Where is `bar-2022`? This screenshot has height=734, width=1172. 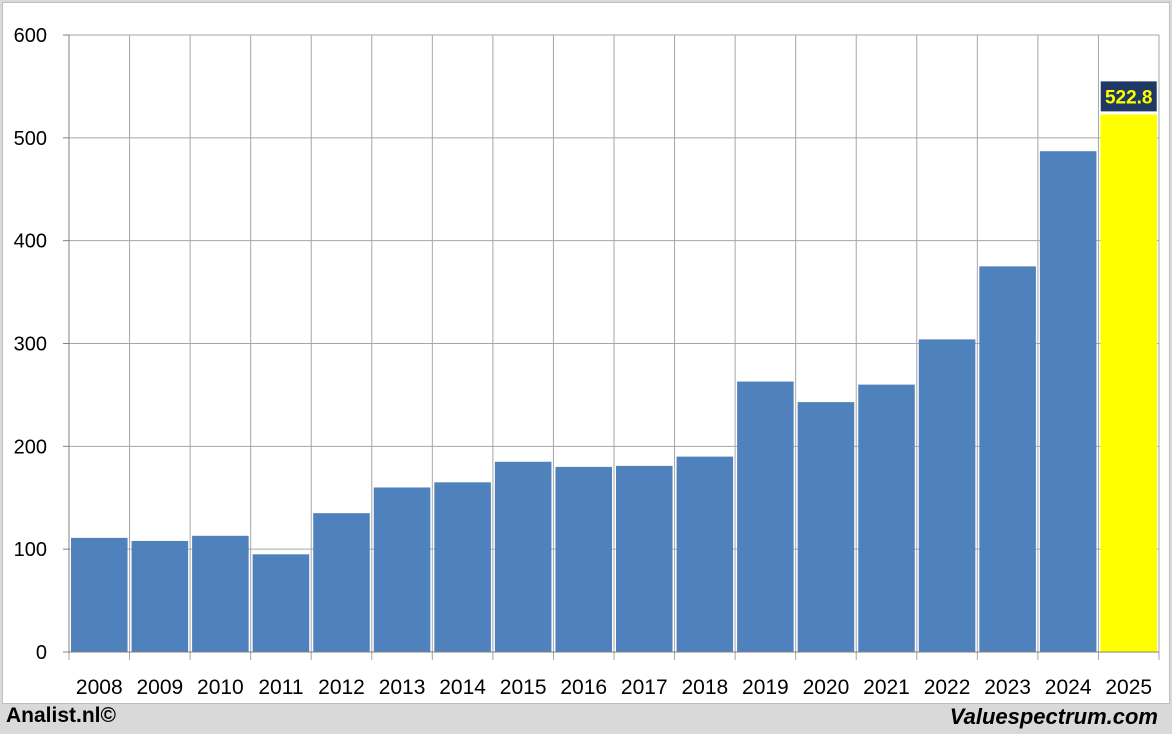
bar-2022 is located at coordinates (947, 495).